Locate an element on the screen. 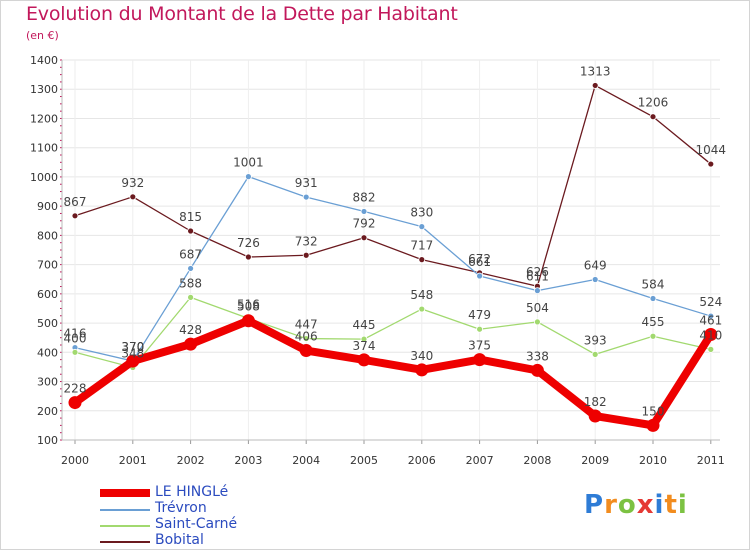 This screenshot has height=550, width=750. y-tick-label: 1300 is located at coordinates (44, 89).